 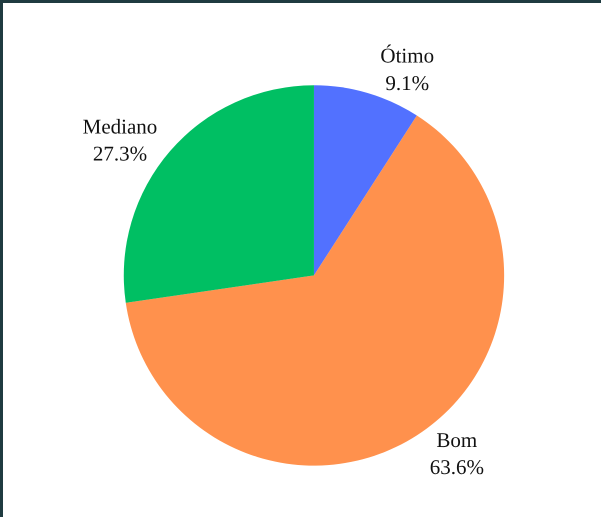 I want to click on data-label: 27.3%, so click(x=120, y=154).